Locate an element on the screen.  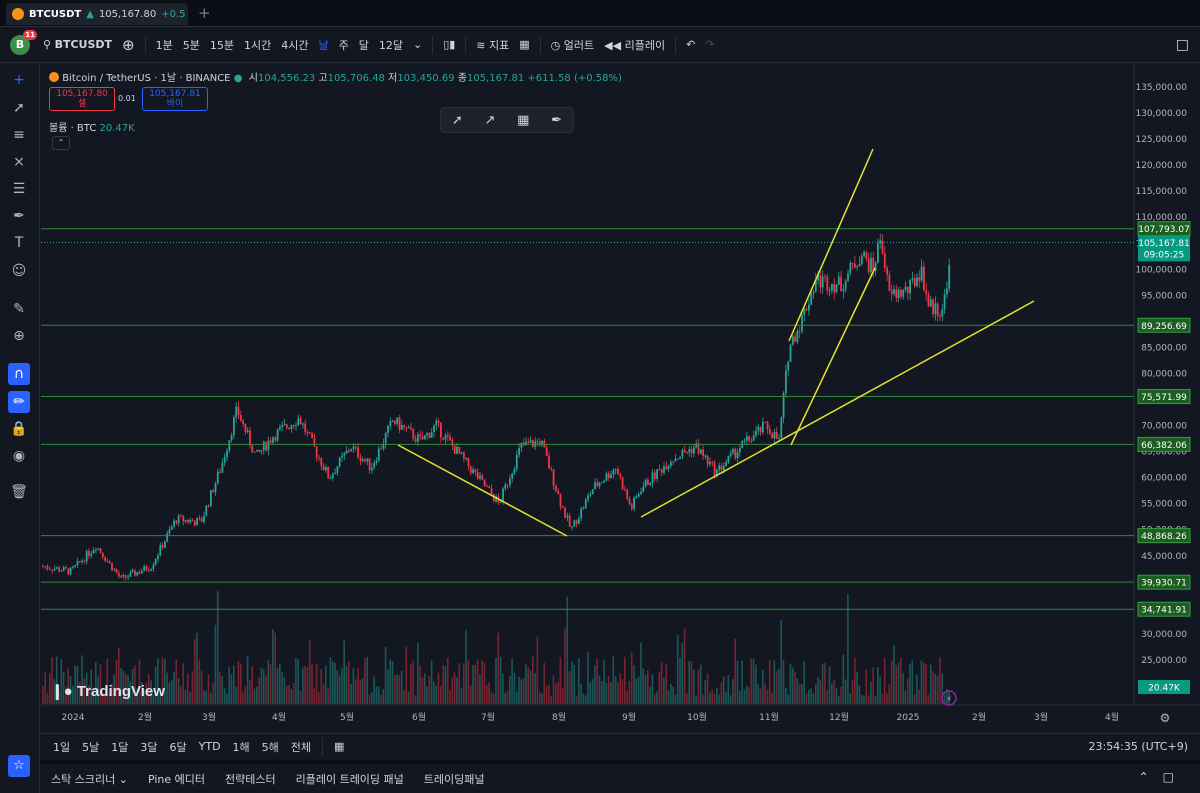
magnet-icon: ∩ is located at coordinates (19, 374).